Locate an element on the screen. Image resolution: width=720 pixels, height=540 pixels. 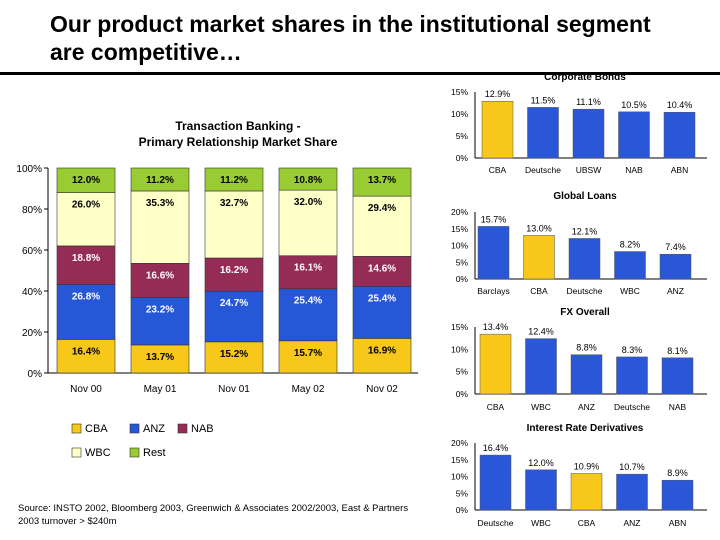
stacked-chart-title-line-2: Primary Relationship Market Share is located at coordinates (238, 142).